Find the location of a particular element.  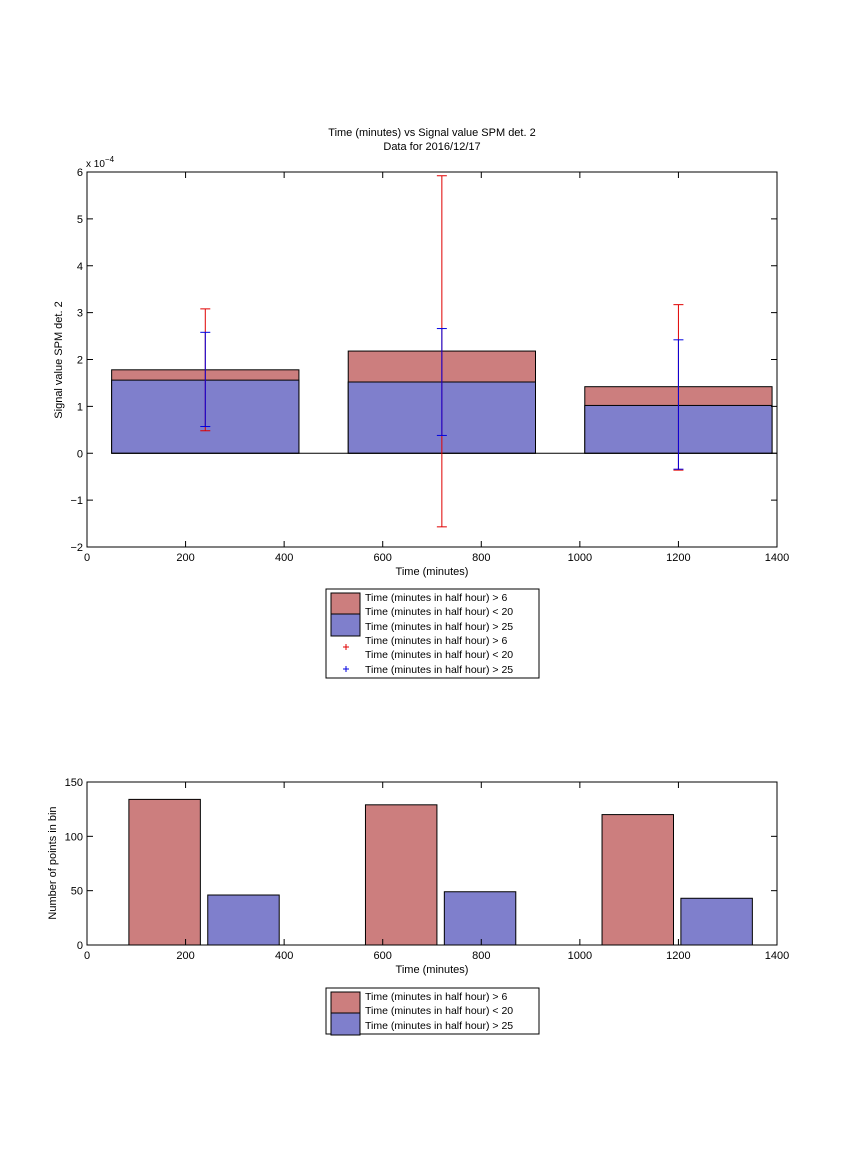

y-tick-label: 4 is located at coordinates (80, 267).